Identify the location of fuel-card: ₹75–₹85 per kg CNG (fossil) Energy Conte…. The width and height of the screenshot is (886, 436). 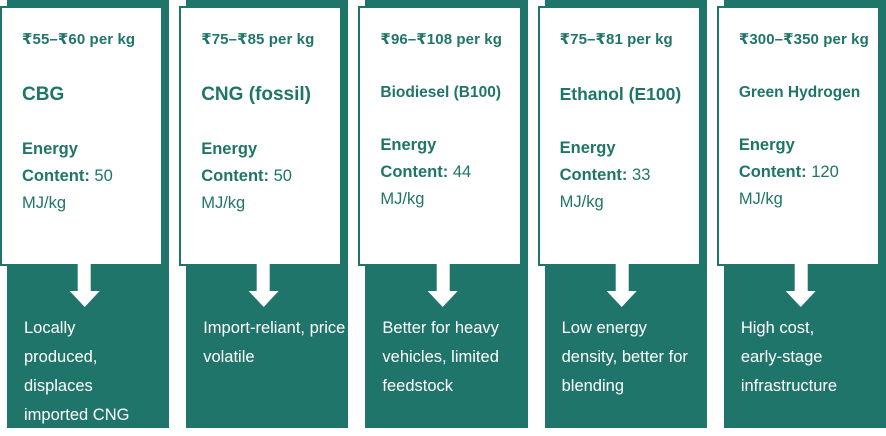
(261, 136).